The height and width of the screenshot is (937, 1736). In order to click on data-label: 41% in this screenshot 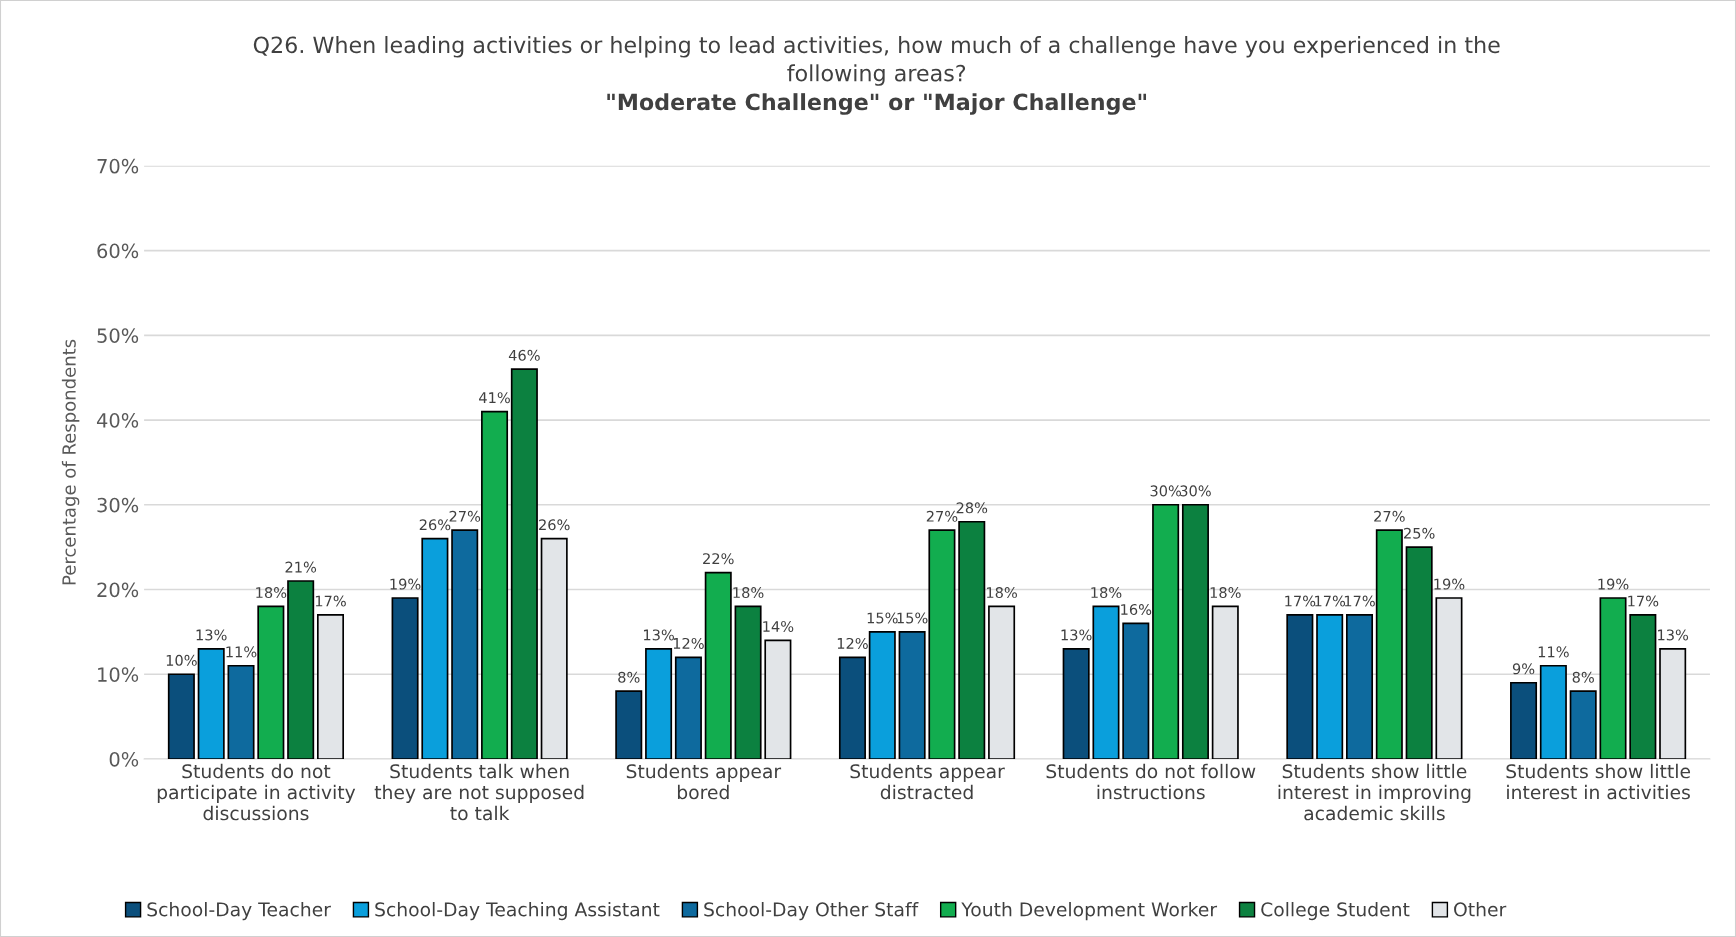, I will do `click(494, 398)`.